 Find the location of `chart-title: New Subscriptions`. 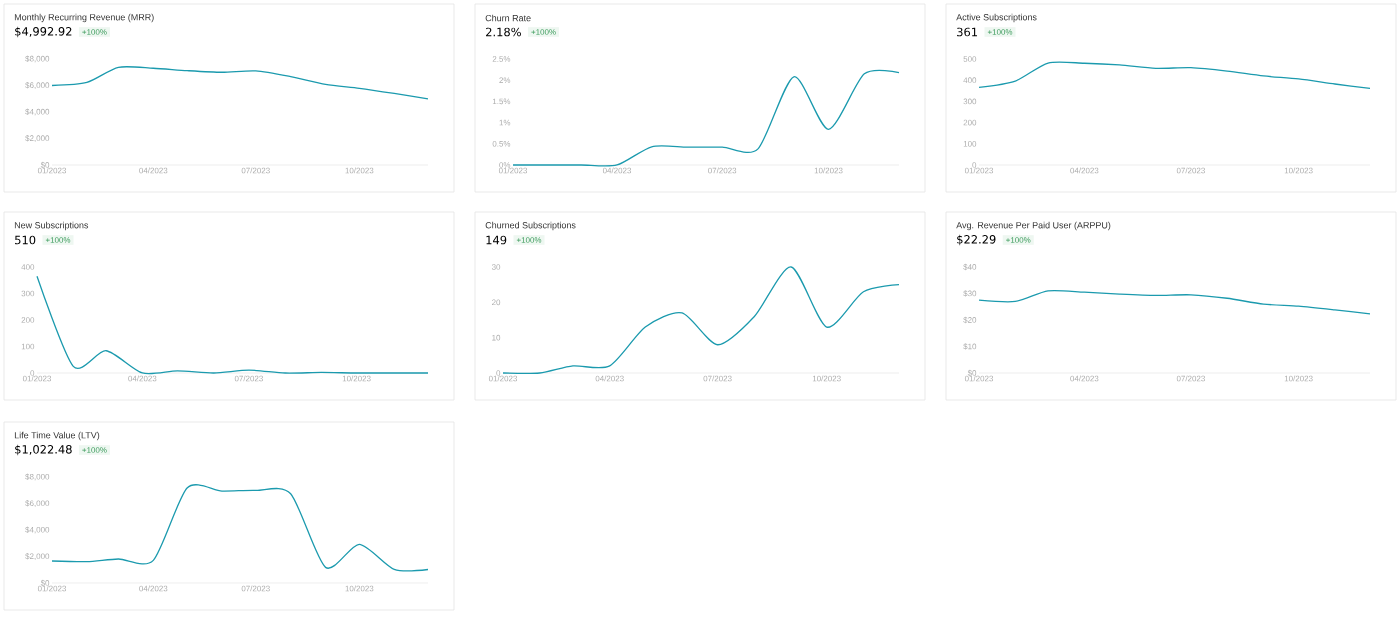

chart-title: New Subscriptions is located at coordinates (51, 226).